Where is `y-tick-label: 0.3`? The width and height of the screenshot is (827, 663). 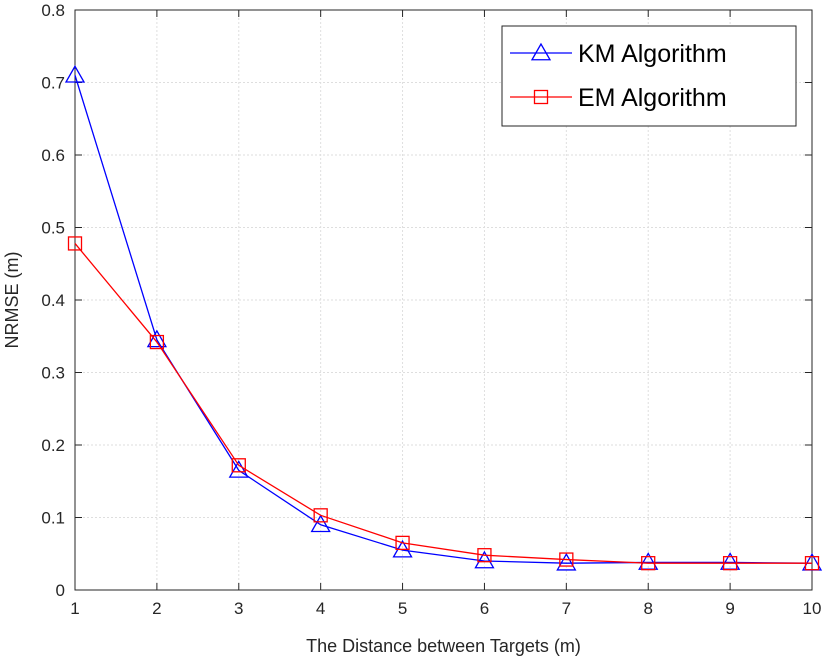 y-tick-label: 0.3 is located at coordinates (53, 373).